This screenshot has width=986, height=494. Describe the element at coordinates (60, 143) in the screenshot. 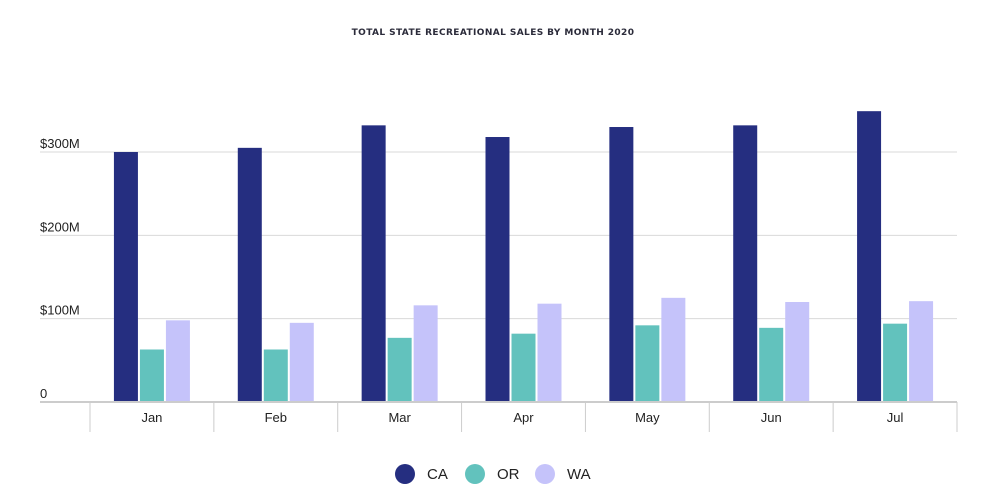

I see `y-tick-label: $300M` at that location.